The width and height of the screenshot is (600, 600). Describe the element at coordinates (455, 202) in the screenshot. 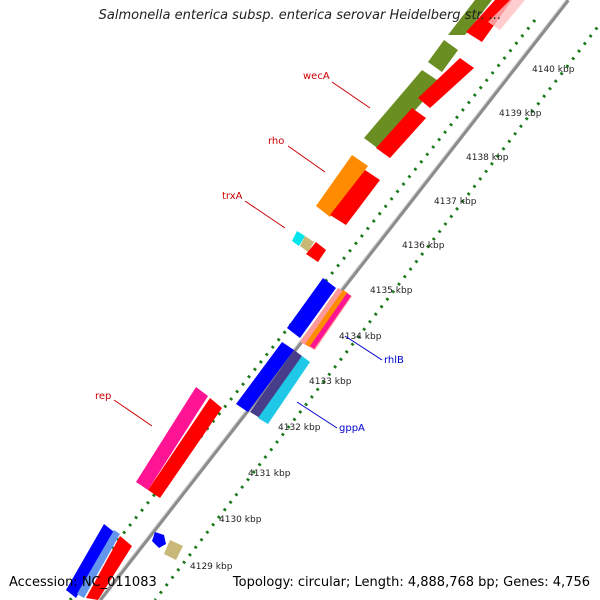

I see `kbp-label: 4137 kbp` at that location.